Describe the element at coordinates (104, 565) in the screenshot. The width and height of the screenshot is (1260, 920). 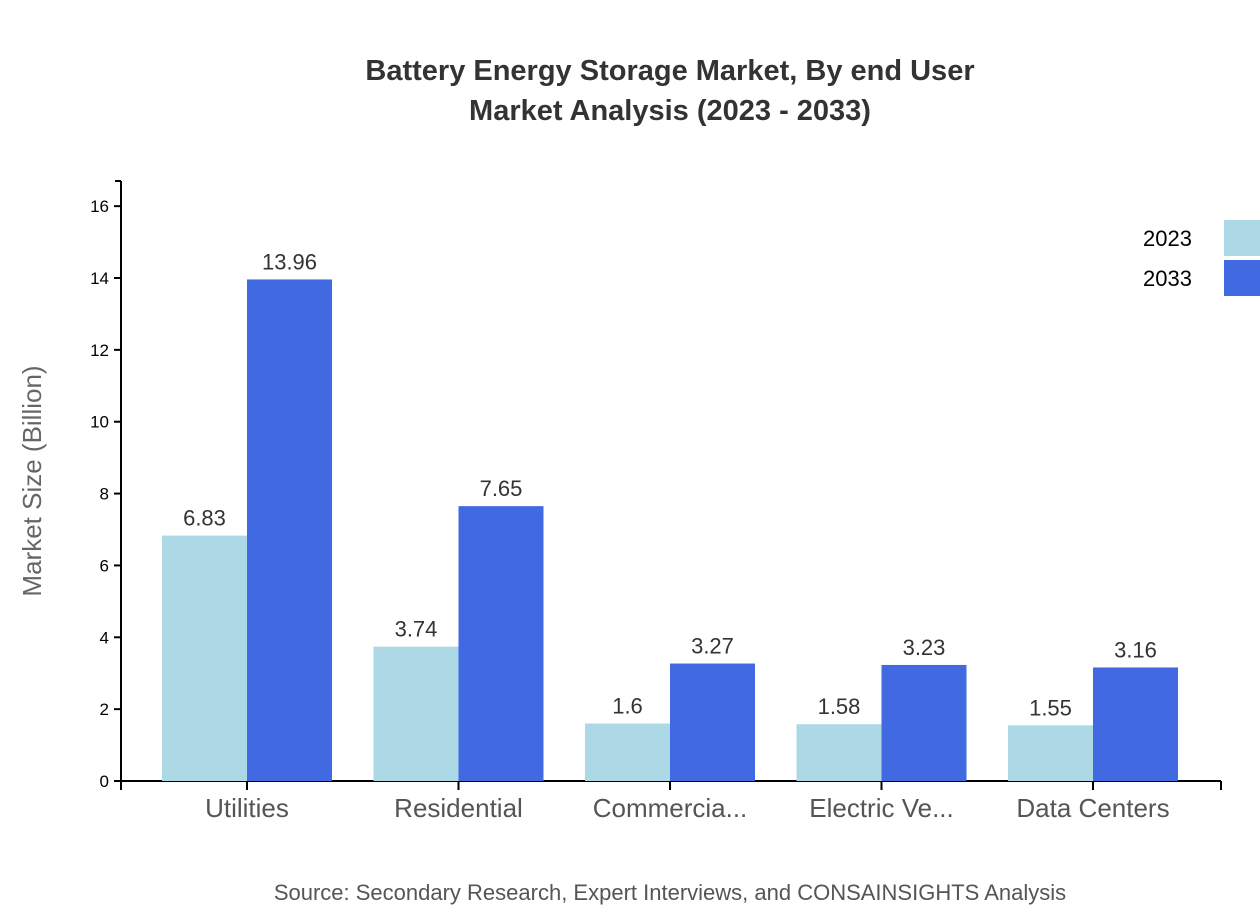
I see `y-tick-label: 6` at that location.